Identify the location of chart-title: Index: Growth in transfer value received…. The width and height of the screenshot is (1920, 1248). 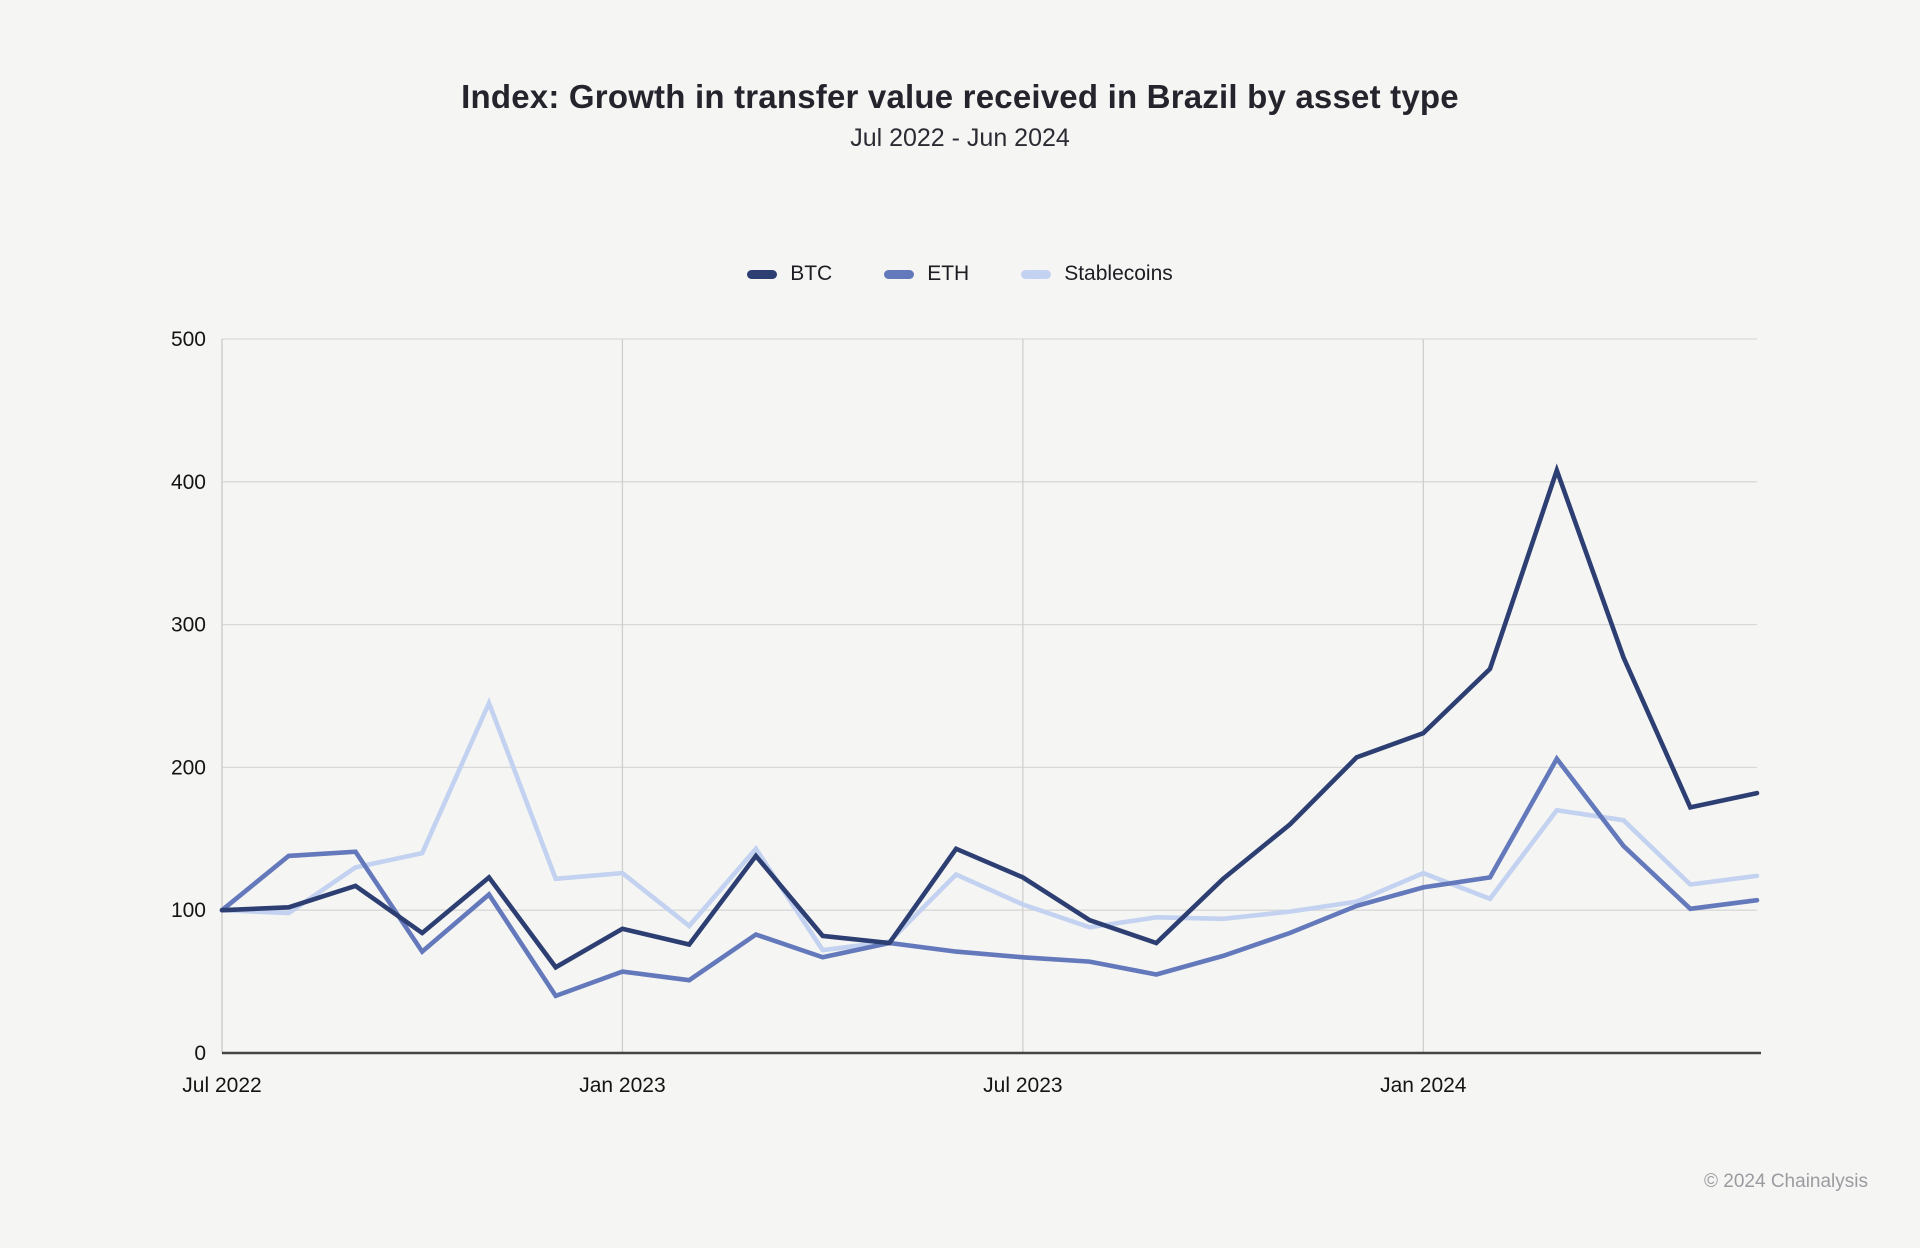
(960, 96).